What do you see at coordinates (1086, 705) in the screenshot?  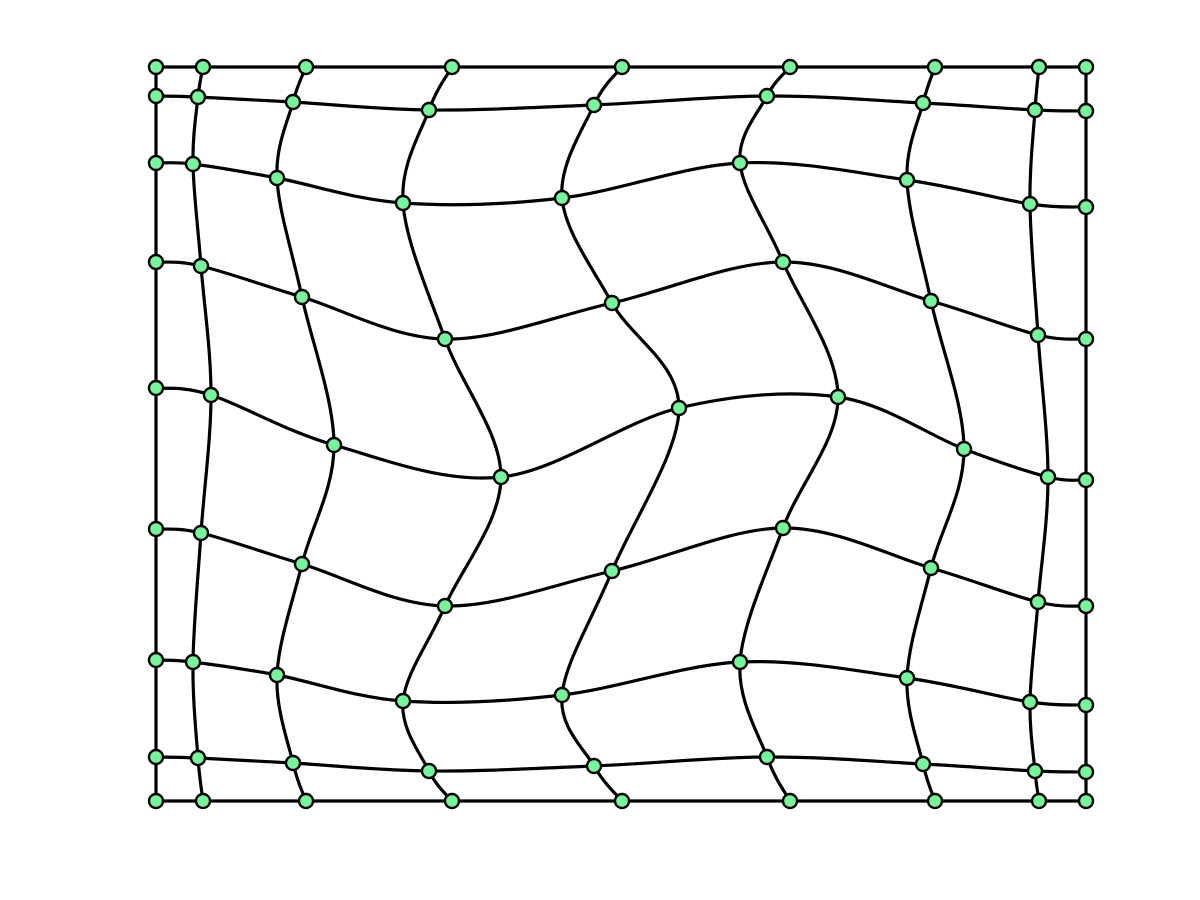 I see `grid-node-r6-c8` at bounding box center [1086, 705].